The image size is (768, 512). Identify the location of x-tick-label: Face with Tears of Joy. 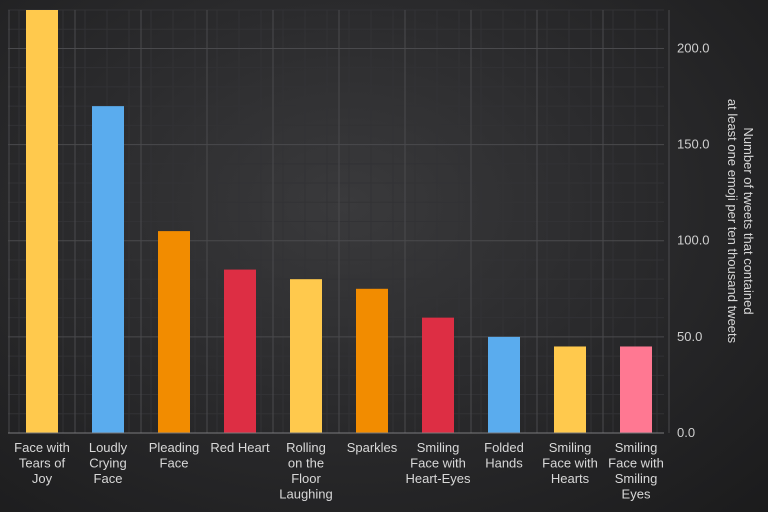
(42, 463).